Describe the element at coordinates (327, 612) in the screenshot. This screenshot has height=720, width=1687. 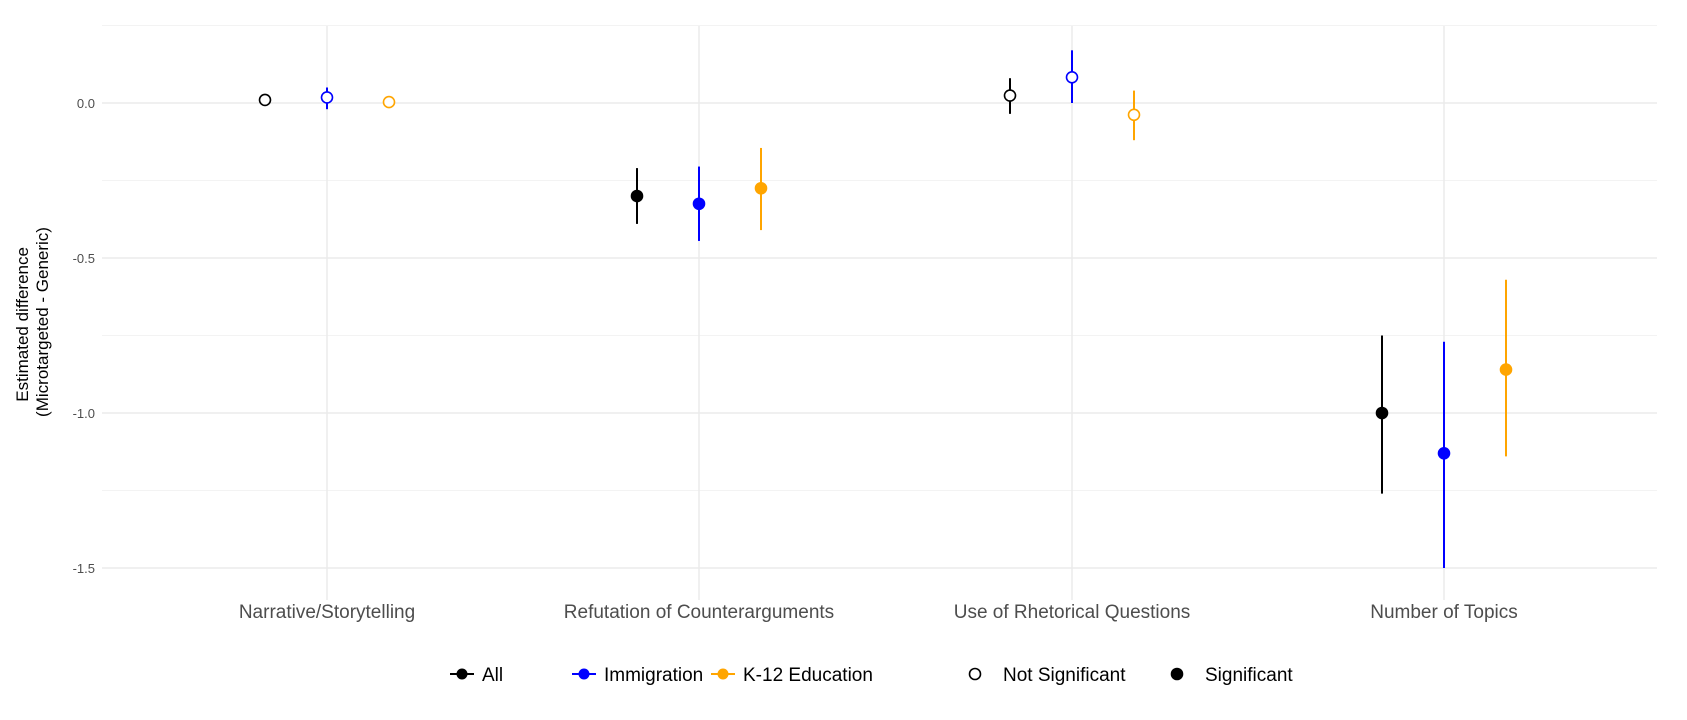
I see `x-category-label: Narrative/Storytelling` at that location.